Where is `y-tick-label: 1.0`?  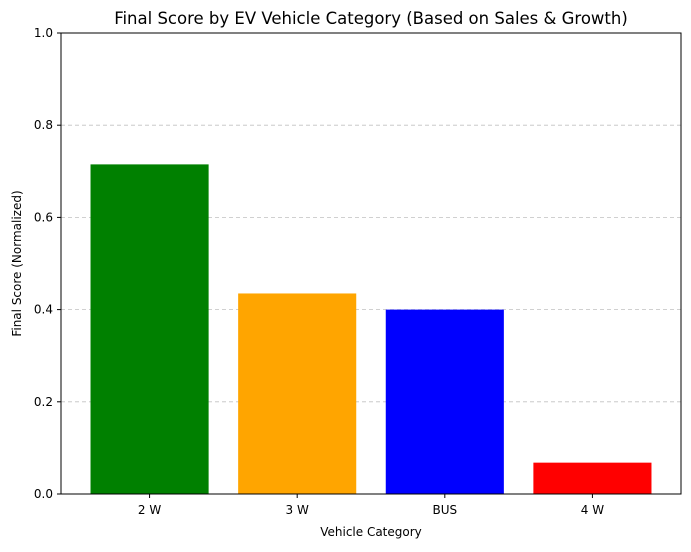
y-tick-label: 1.0 is located at coordinates (43, 33).